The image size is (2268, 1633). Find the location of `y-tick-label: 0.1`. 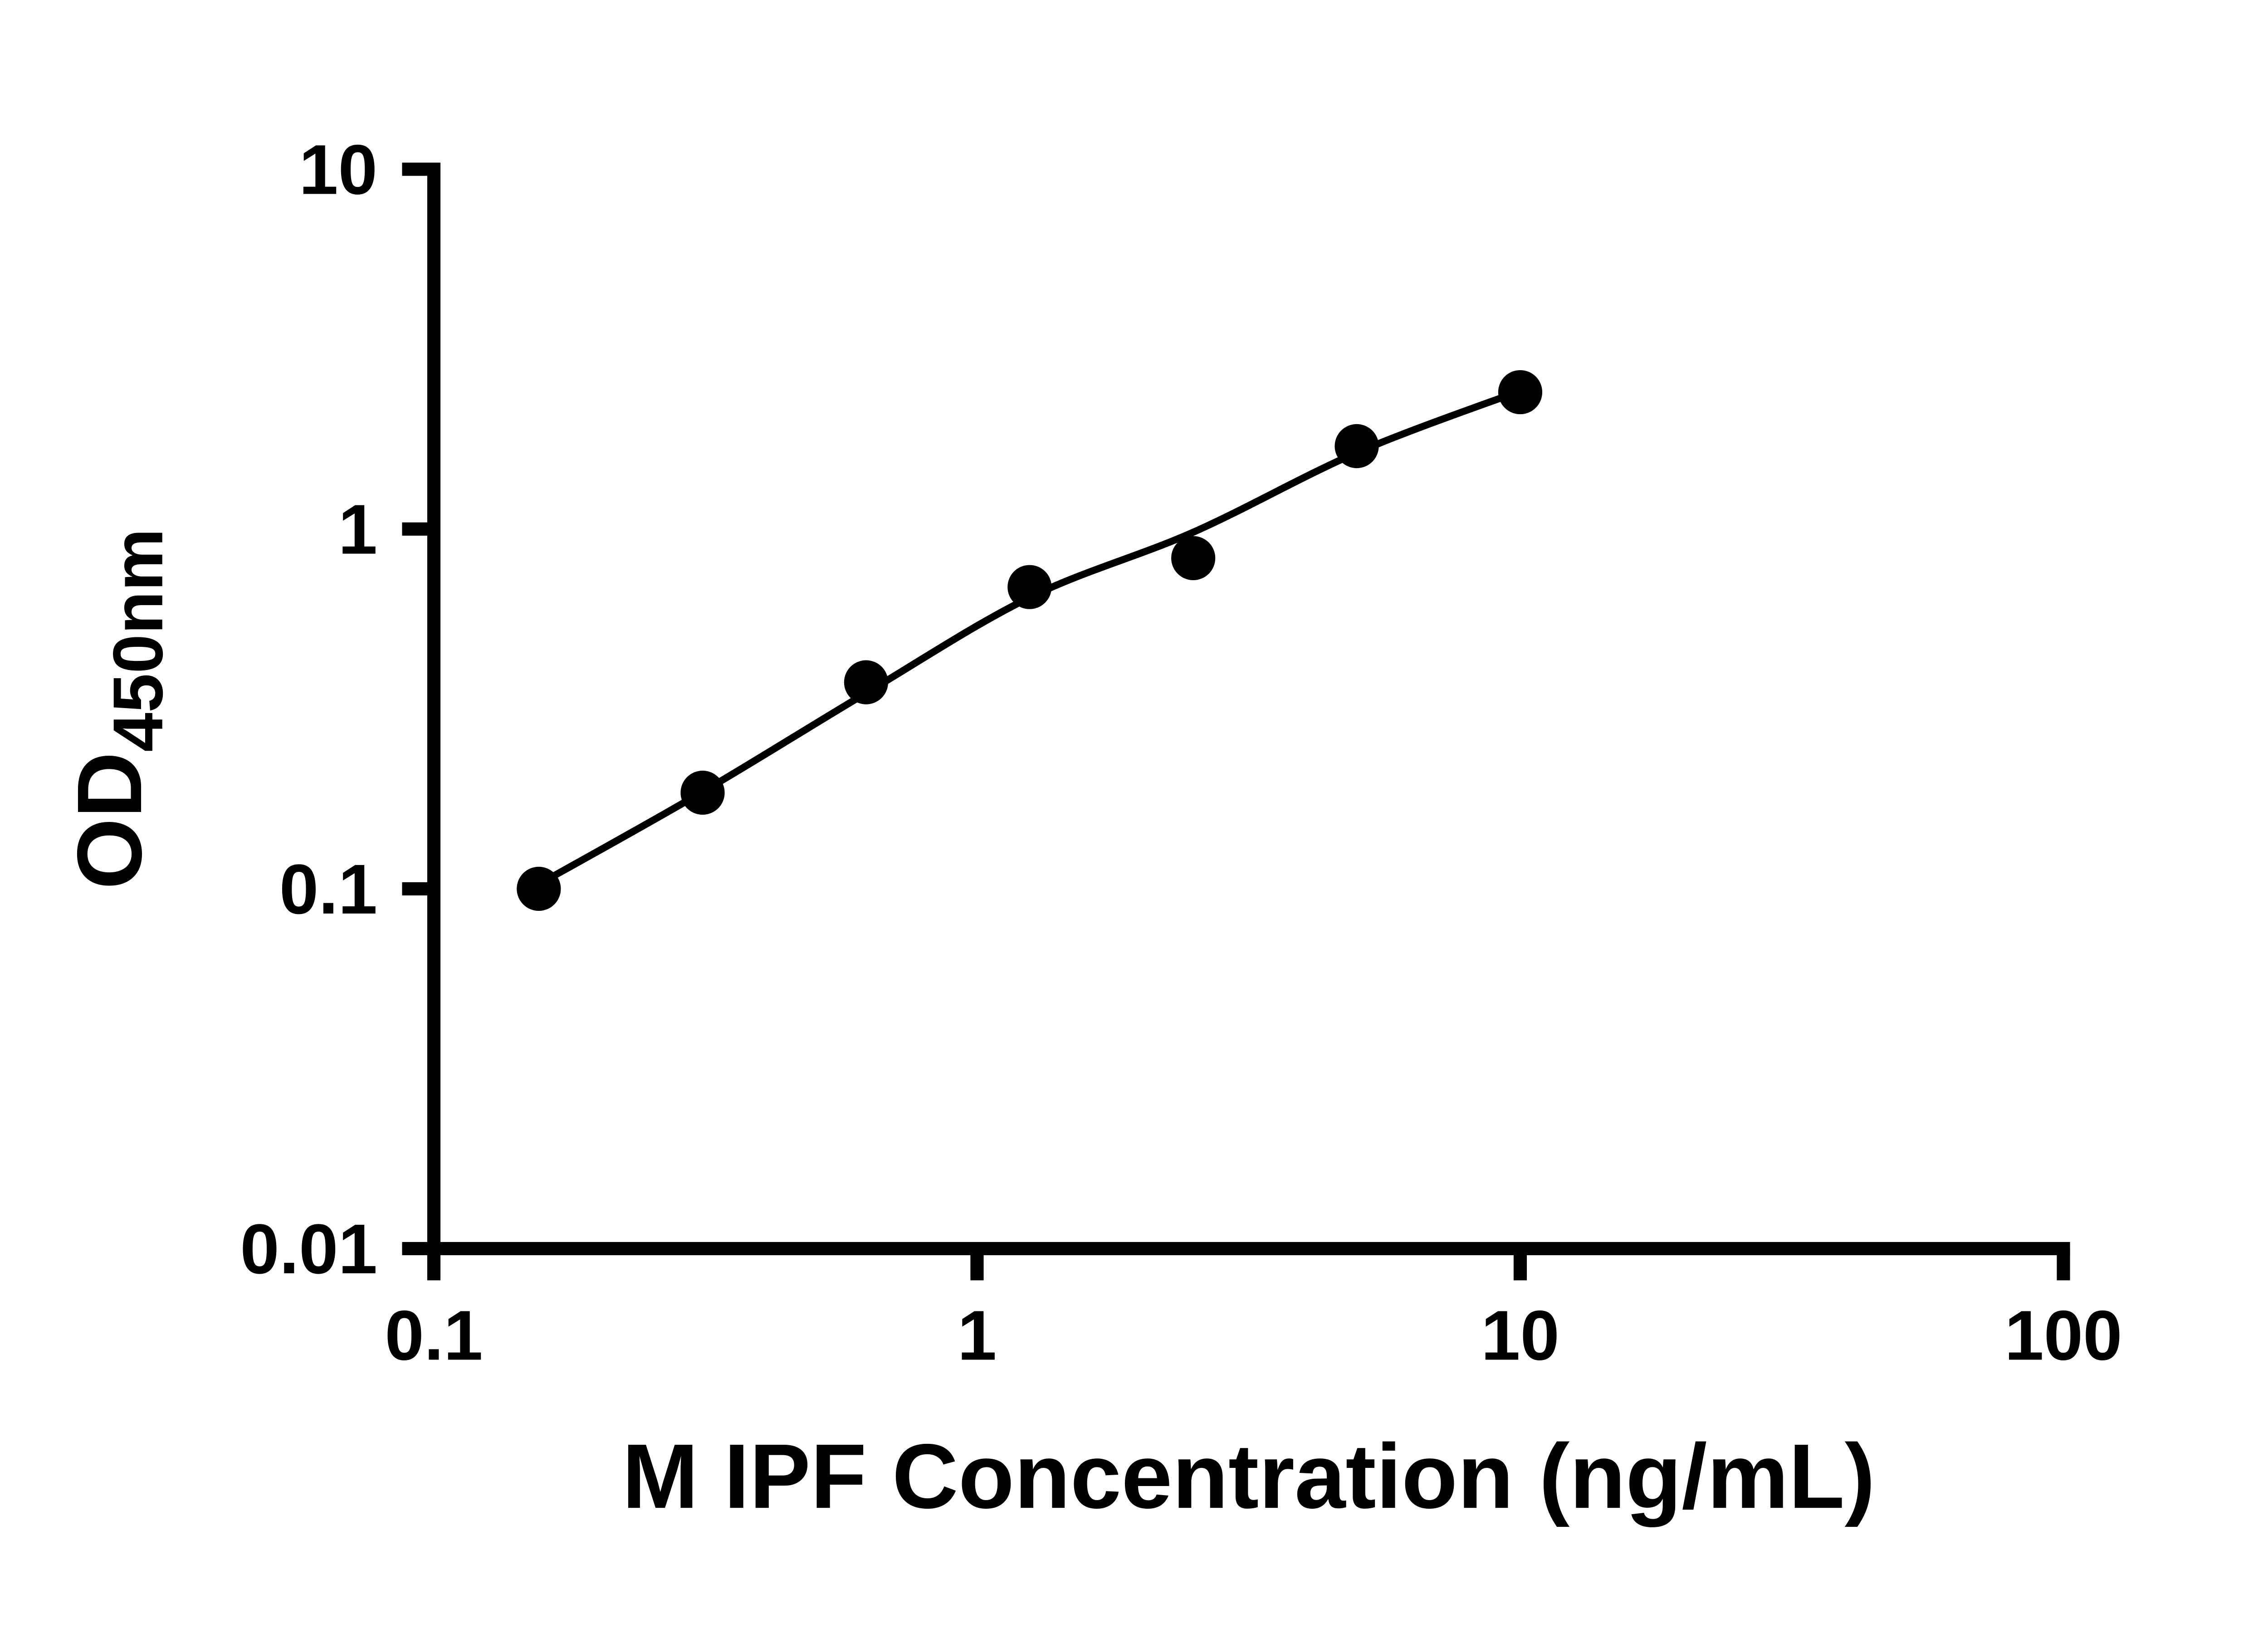

y-tick-label: 0.1 is located at coordinates (328, 889).